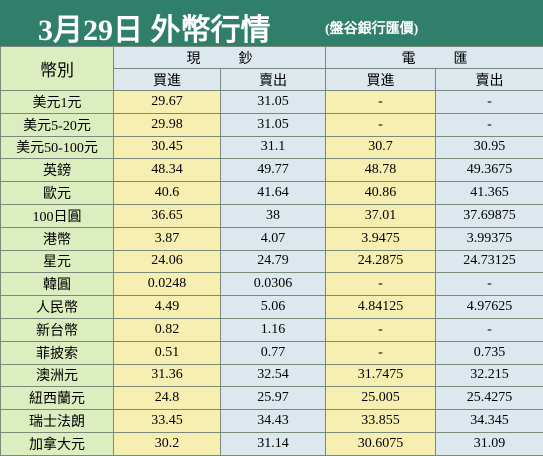 The image size is (543, 456). What do you see at coordinates (381, 193) in the screenshot?
I see `tt-buy-cell: 40.86` at bounding box center [381, 193].